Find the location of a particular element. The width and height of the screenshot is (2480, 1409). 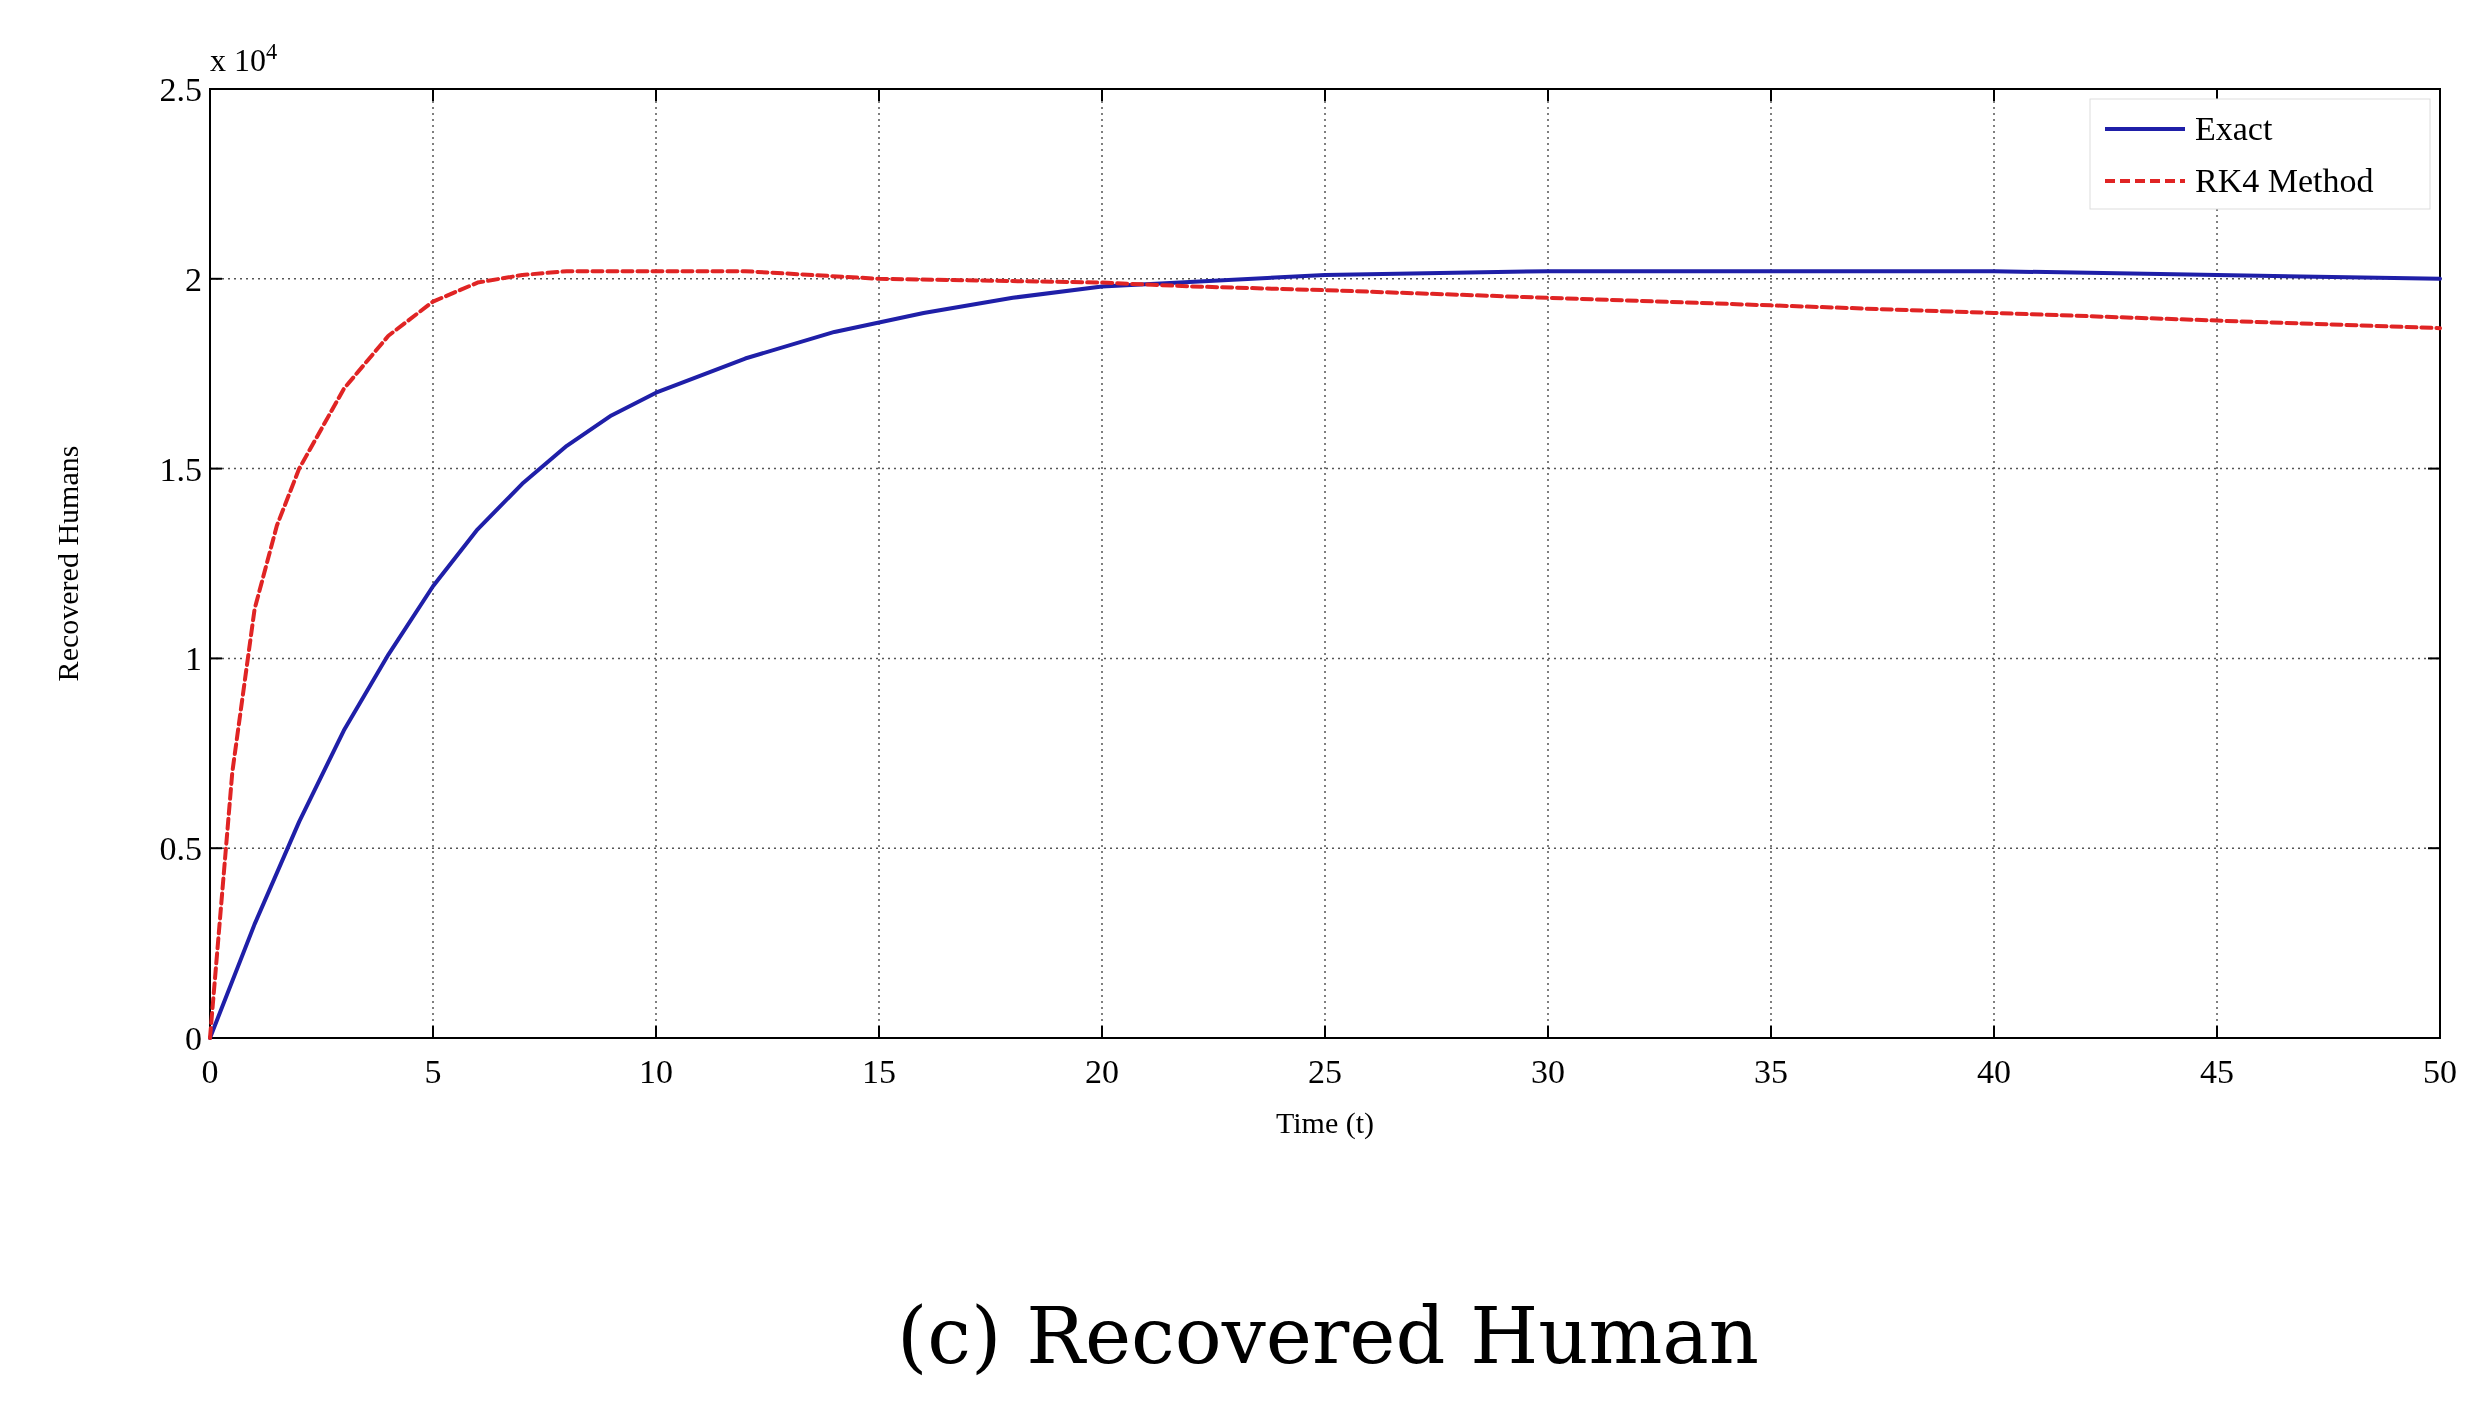

y-tick-label: 2 is located at coordinates (193, 279).